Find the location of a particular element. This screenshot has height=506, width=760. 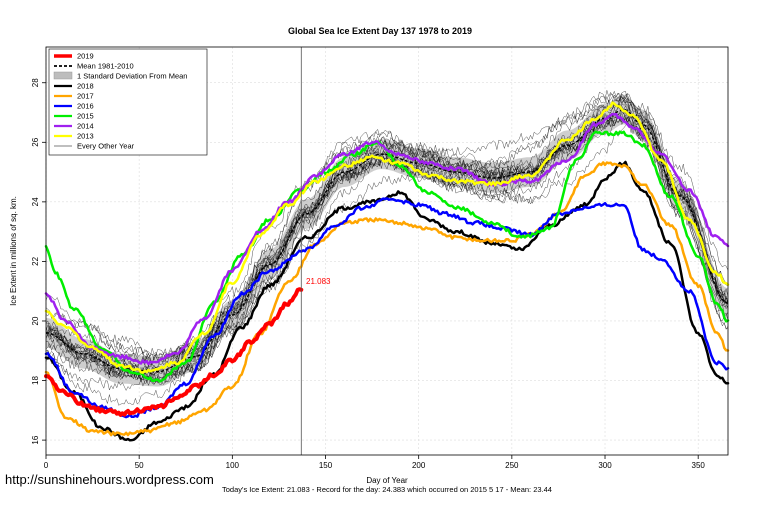

legend-label: 2016 is located at coordinates (85, 106).